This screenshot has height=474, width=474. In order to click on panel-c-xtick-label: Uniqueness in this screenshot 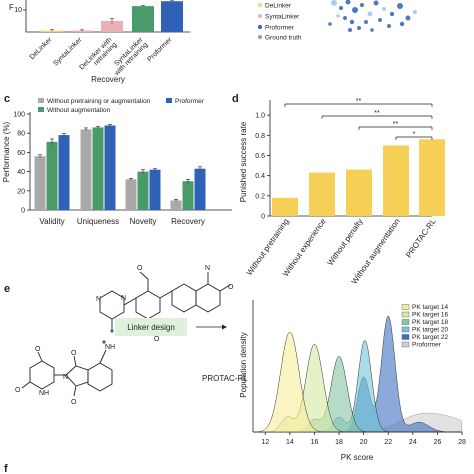, I will do `click(98, 221)`.